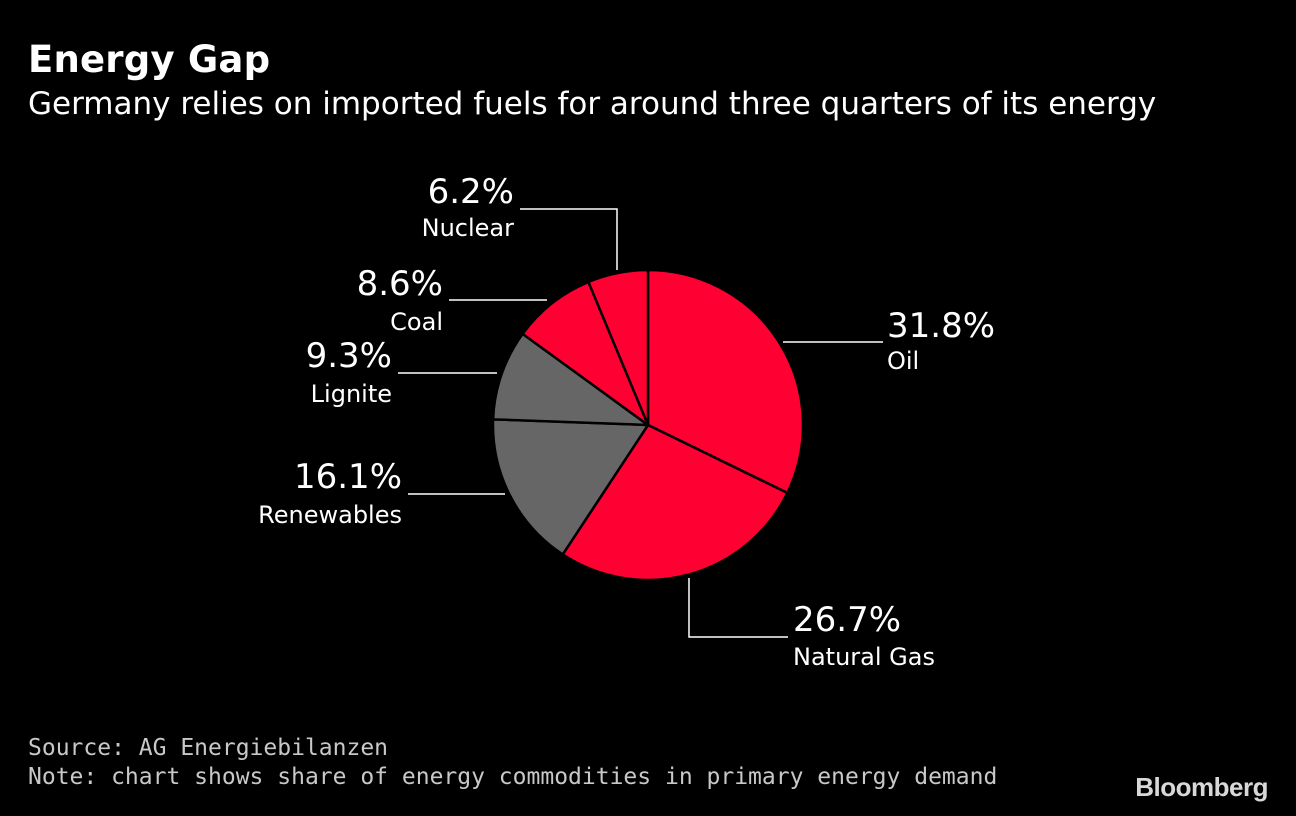 This screenshot has width=1296, height=816. Describe the element at coordinates (903, 361) in the screenshot. I see `slice-label-oil: Oil` at that location.